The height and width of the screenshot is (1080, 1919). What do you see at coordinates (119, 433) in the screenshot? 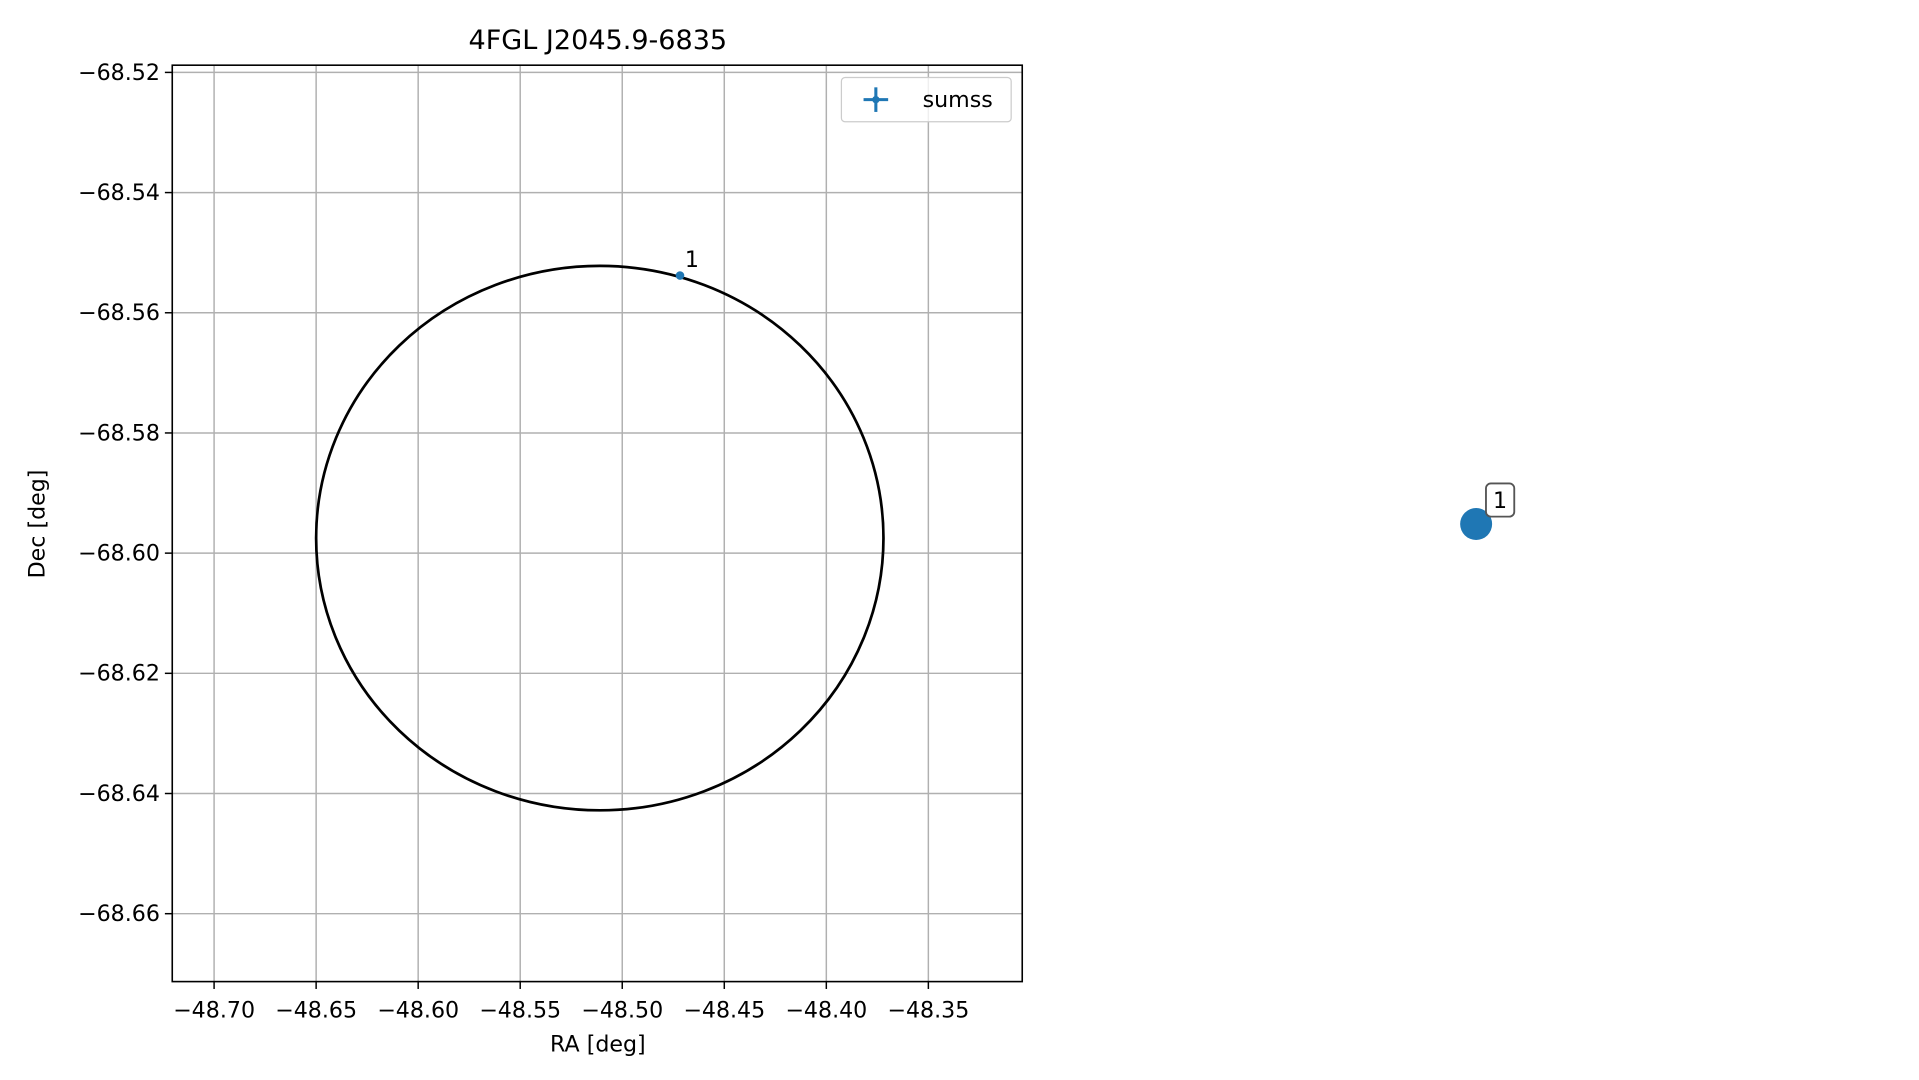
I see `y-tick-label: −68.58` at bounding box center [119, 433].